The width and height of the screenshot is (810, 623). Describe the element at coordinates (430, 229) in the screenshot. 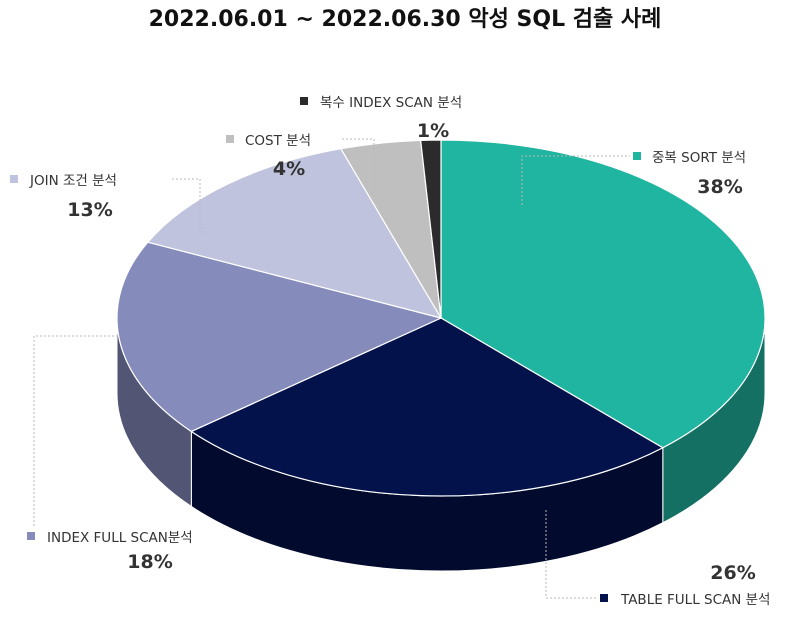

I see `pie-slice-index-scan` at that location.